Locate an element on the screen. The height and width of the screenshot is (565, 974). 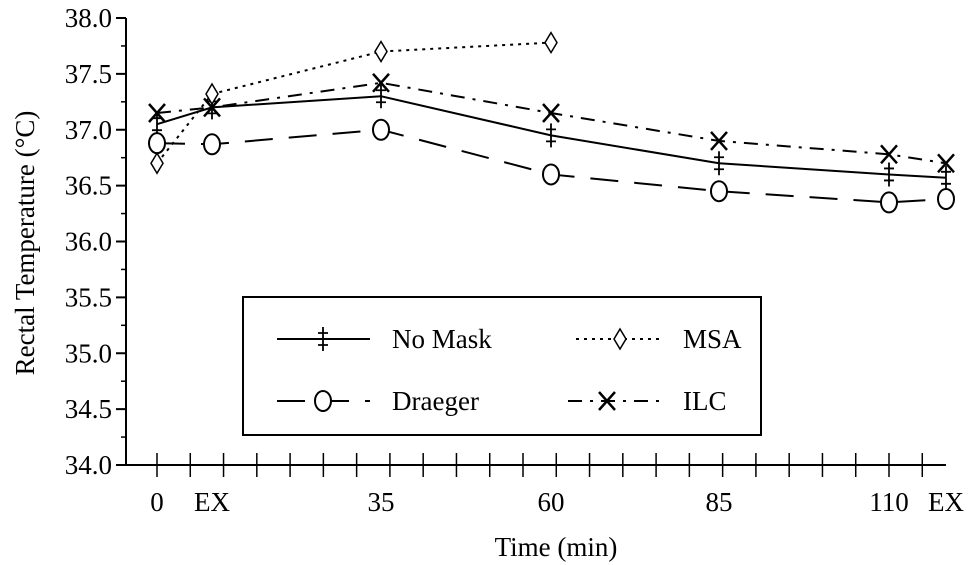
x-tick-label: 60 is located at coordinates (551, 502).